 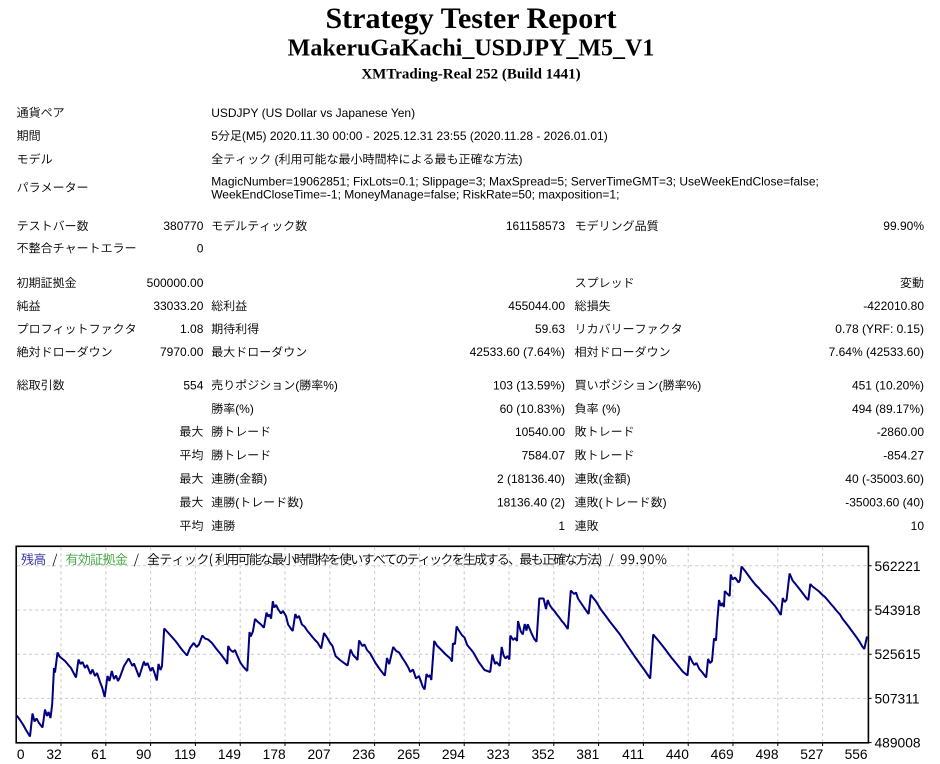 I want to click on svg-text: 562221, so click(x=898, y=566).